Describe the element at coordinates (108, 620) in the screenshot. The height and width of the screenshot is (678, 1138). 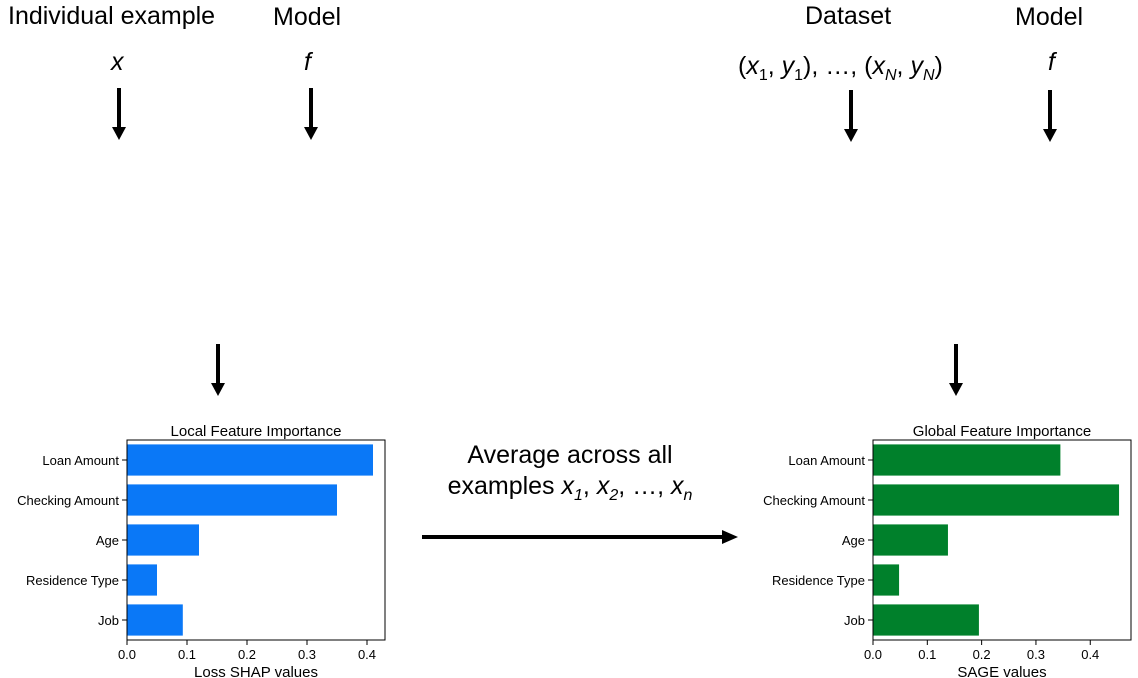
I see `local-ytick-label: Job` at that location.